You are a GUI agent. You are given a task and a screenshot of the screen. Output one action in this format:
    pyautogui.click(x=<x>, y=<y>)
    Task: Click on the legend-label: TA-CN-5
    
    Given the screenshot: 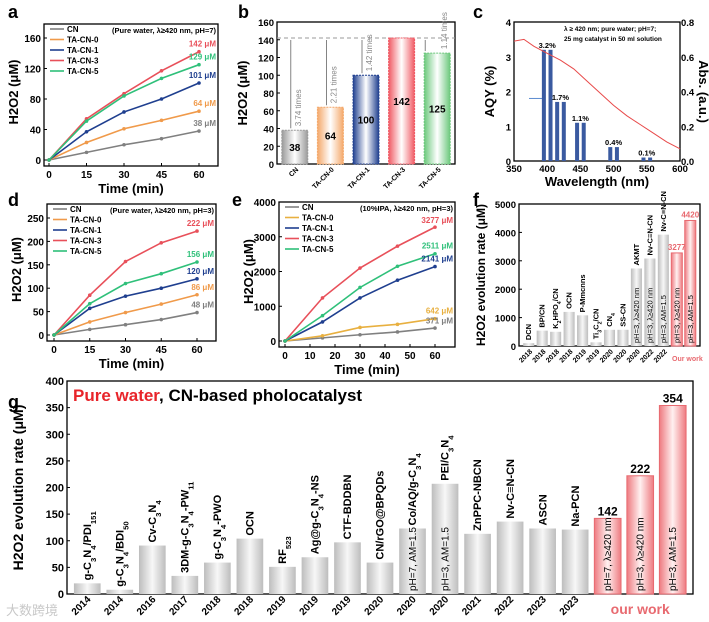 What is the action you would take?
    pyautogui.click(x=318, y=249)
    